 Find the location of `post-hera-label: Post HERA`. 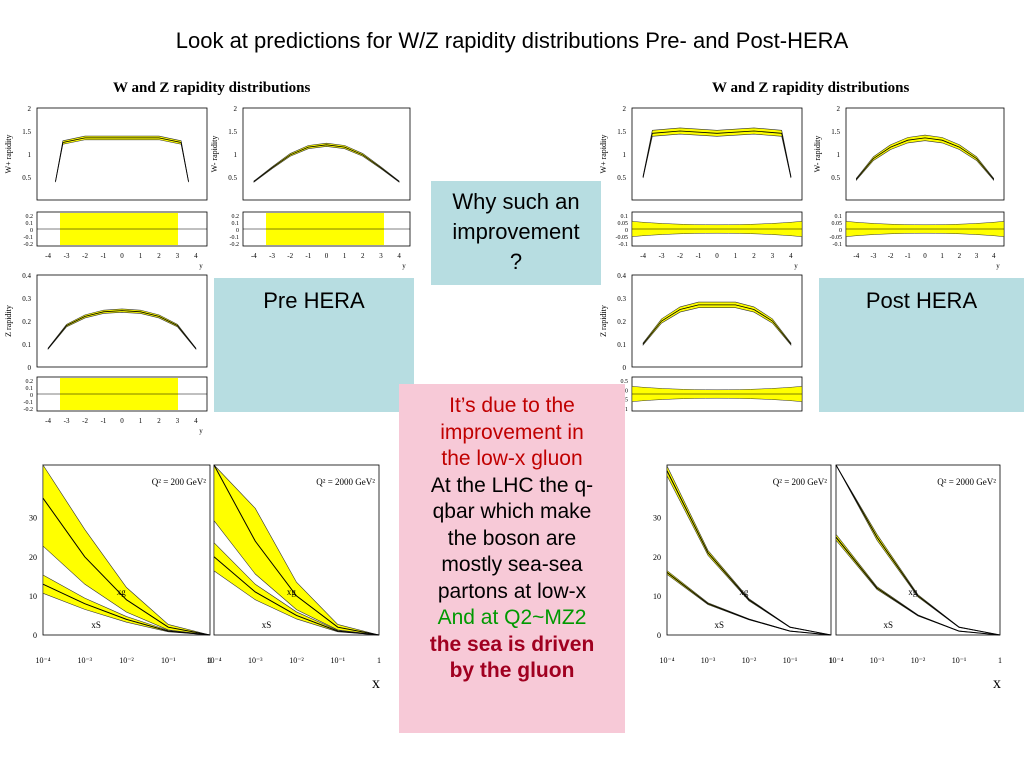

post-hera-label: Post HERA is located at coordinates (921, 300).